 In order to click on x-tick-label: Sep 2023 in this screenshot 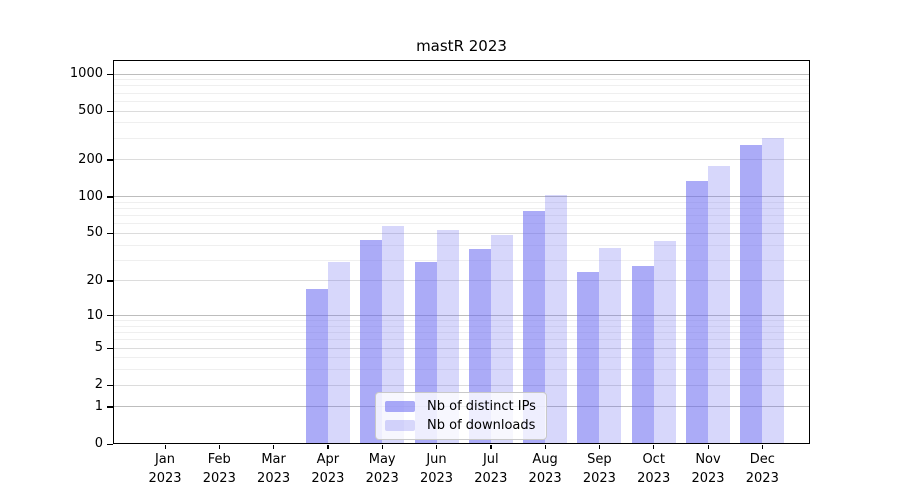, I will do `click(599, 469)`.